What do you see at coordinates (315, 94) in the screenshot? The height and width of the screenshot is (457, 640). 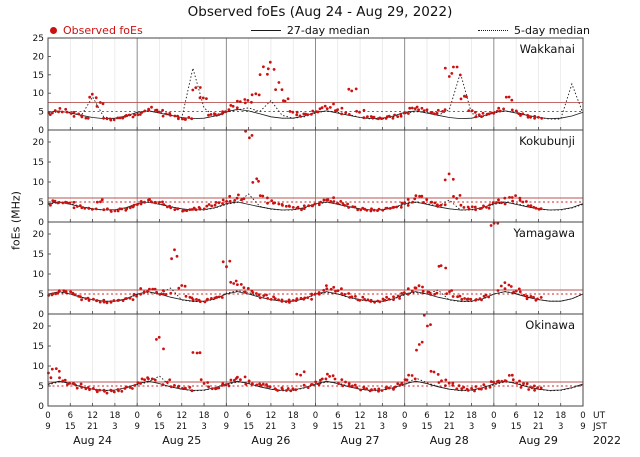 I see `median5-line` at bounding box center [315, 94].